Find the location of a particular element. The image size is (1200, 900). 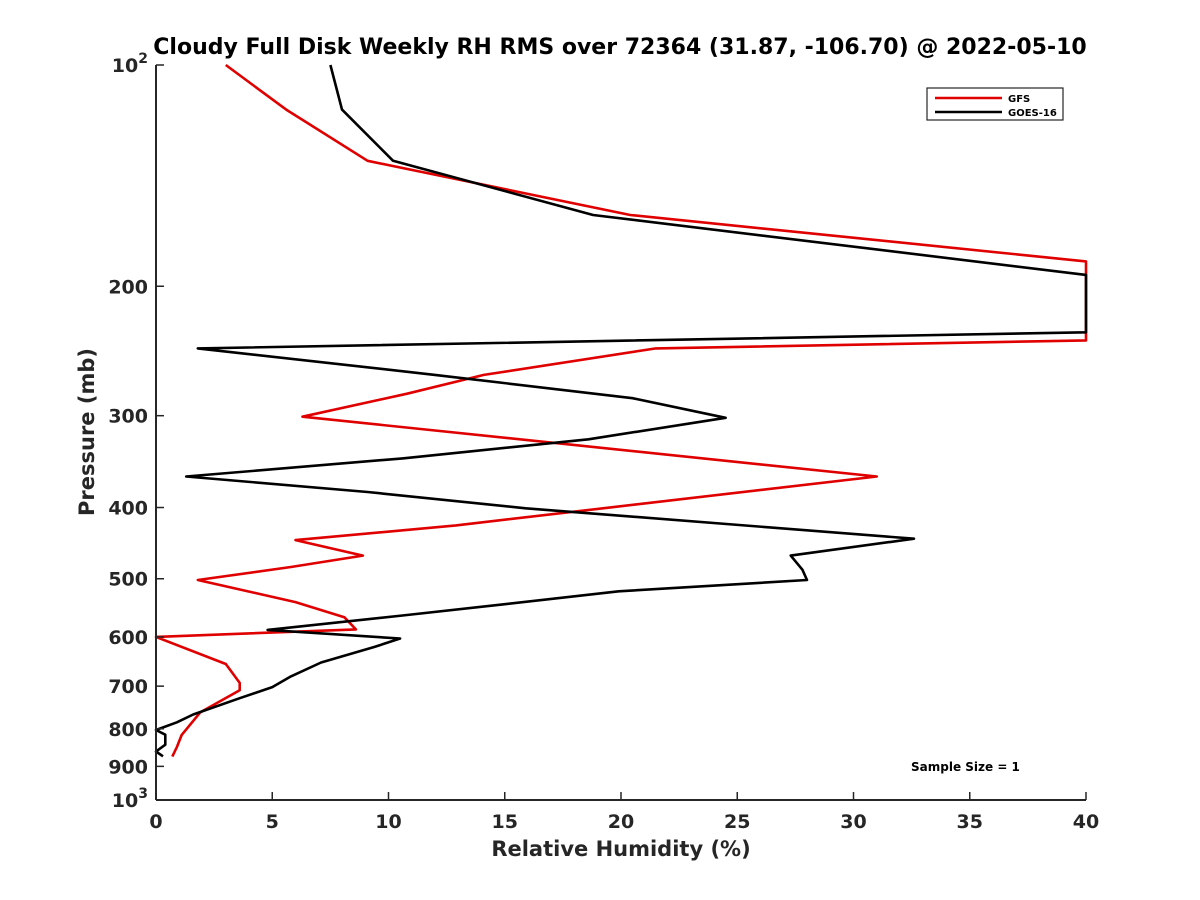

x-tick-label: 35 is located at coordinates (970, 822).